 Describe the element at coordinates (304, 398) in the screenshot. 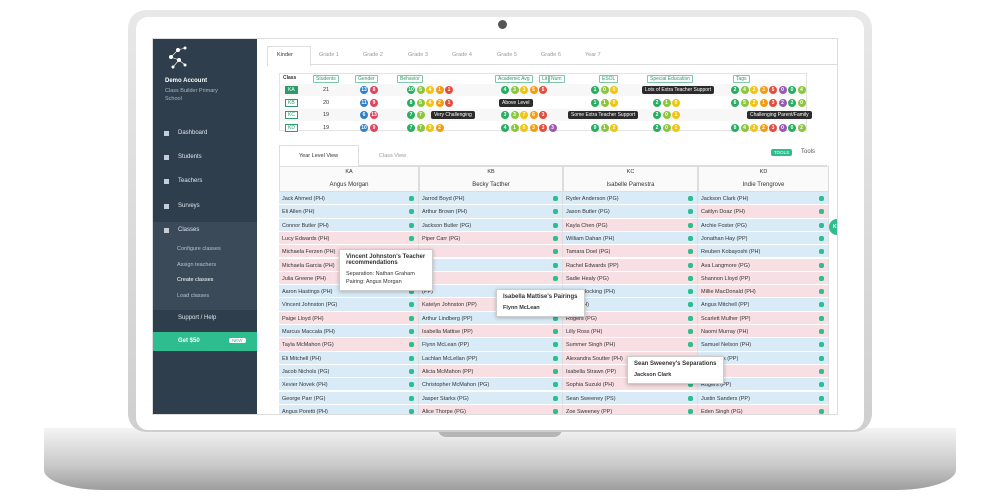

I see `student-name: George Parr (PG)` at that location.